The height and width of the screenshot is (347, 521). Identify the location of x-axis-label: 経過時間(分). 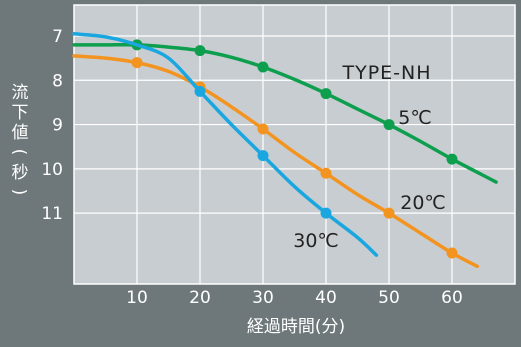
(296, 327).